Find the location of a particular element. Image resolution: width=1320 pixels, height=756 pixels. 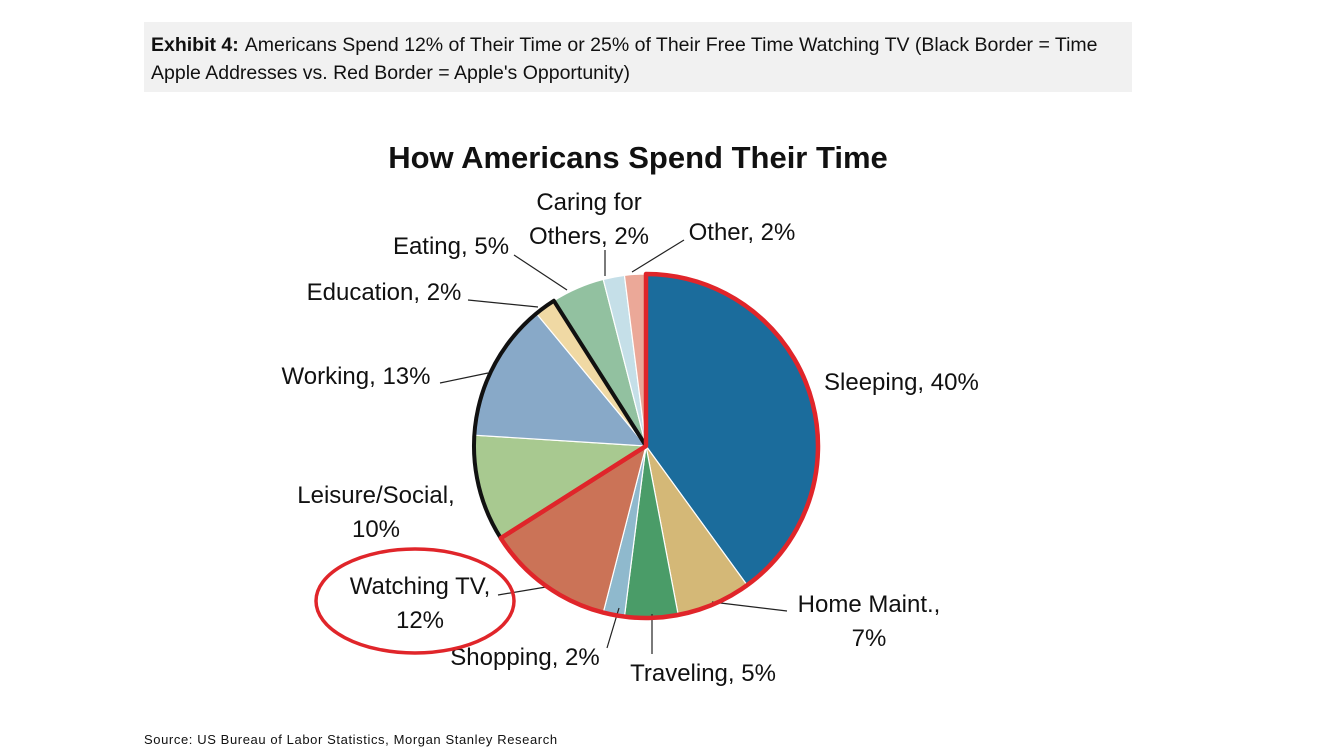

label-watching-tv: Watching TV, 12% is located at coordinates (420, 603).